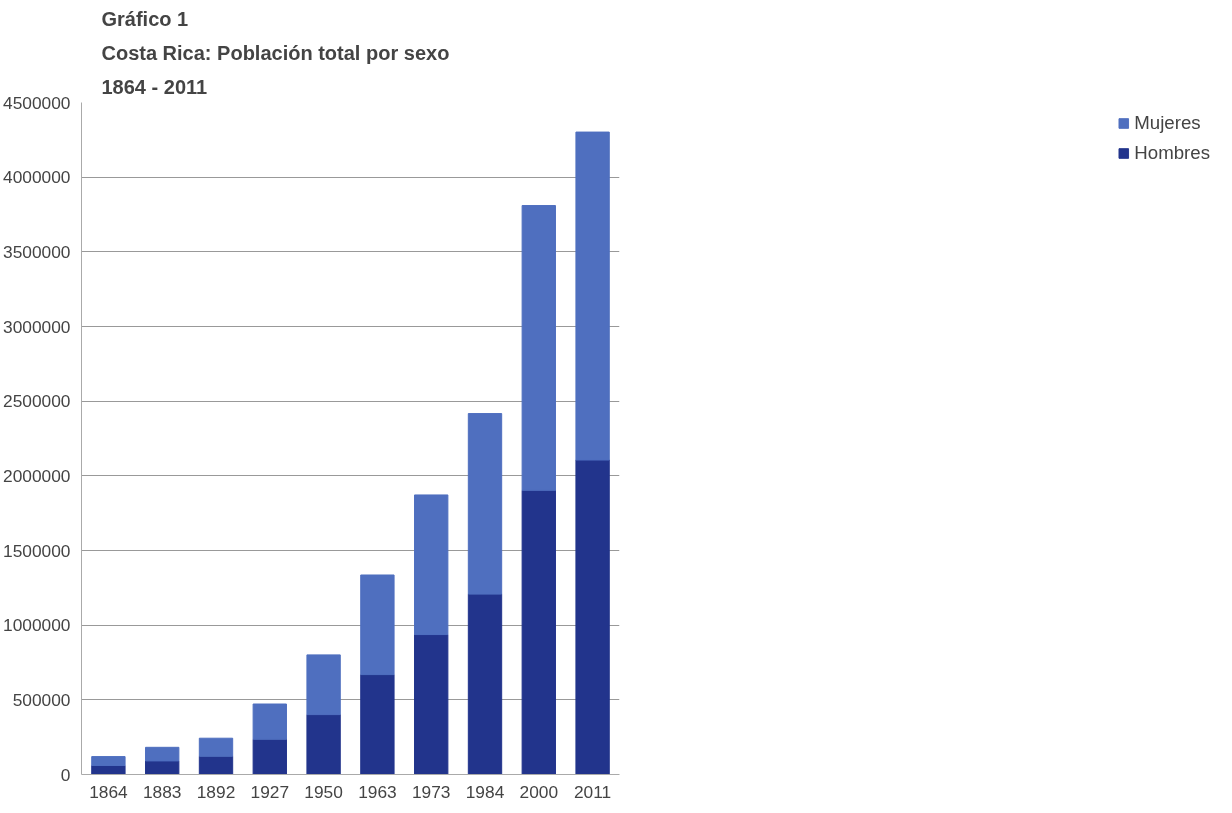 The height and width of the screenshot is (813, 1232). I want to click on y-tick-label: 2000000, so click(37, 475).